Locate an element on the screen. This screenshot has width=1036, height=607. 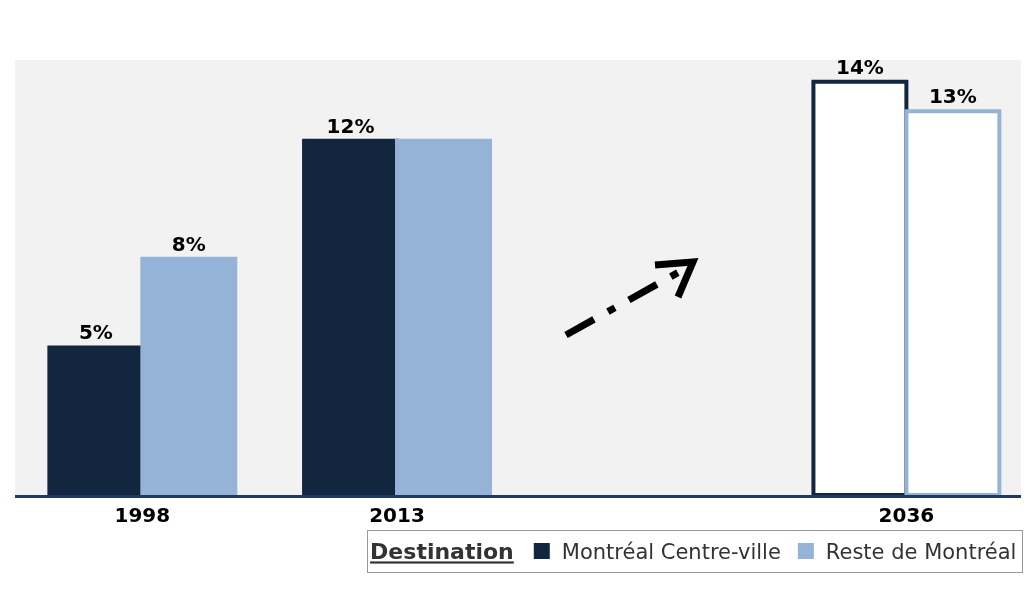
x-tick-label: 2013 is located at coordinates (397, 515).